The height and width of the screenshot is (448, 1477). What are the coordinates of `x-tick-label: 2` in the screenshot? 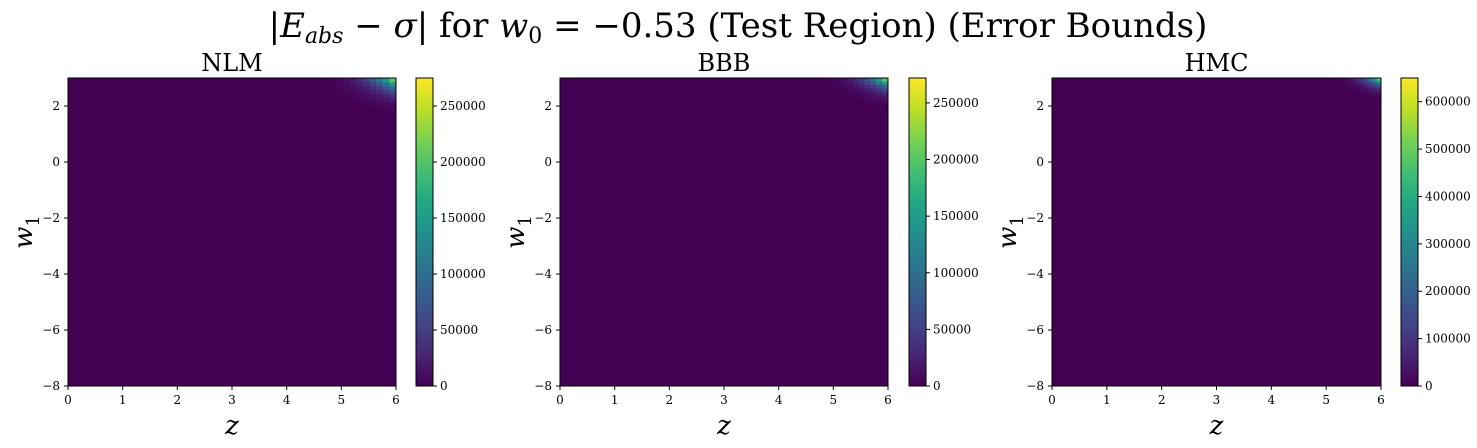 It's located at (670, 400).